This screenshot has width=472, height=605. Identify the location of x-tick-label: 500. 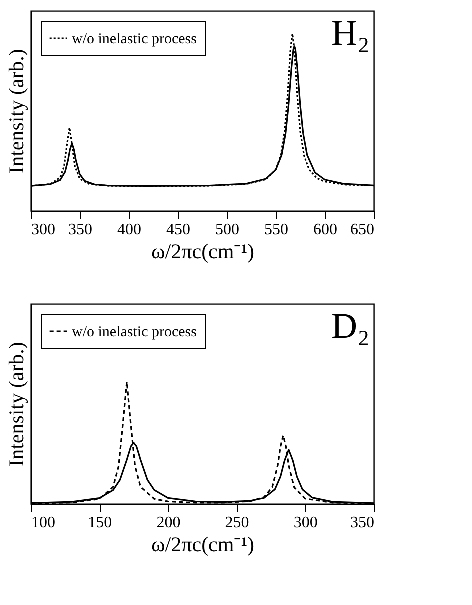
(228, 230).